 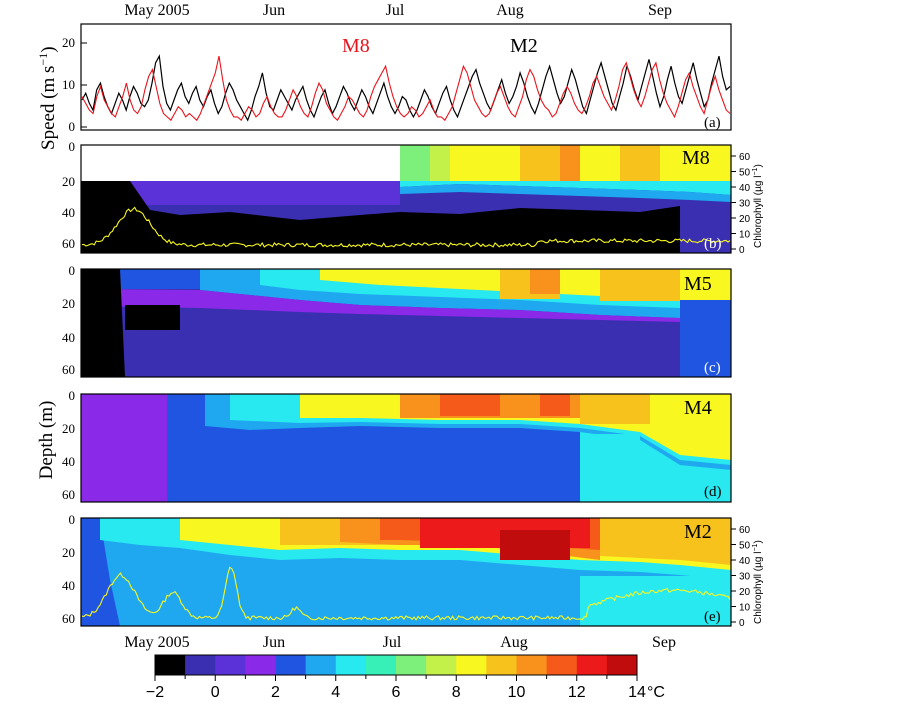 What do you see at coordinates (68, 320) in the screenshot?
I see `panel-c-depth-ticks: 0 20 40 60` at bounding box center [68, 320].